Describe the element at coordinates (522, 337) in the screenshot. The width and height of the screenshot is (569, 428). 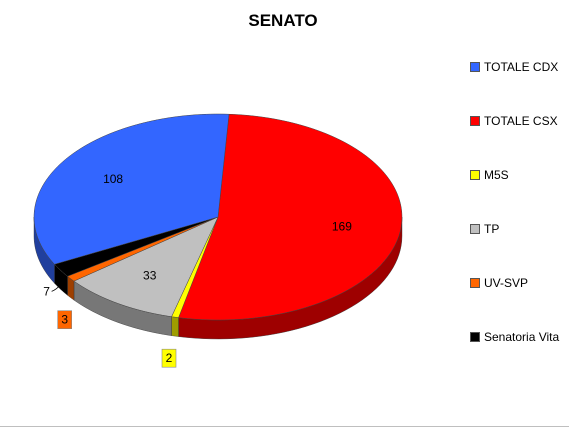
I see `legend-label: Senatoria Vita` at that location.